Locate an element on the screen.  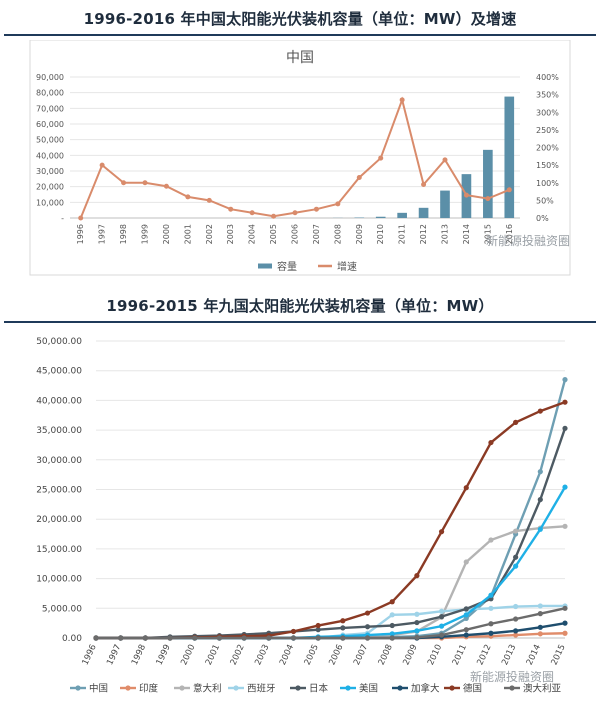
chart2-legend-label: 澳大利亚 is located at coordinates (542, 689).